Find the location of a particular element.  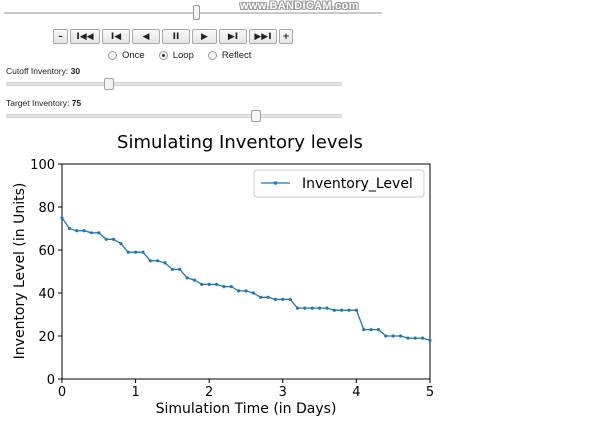

loop-mode-reflect: Reflect is located at coordinates (229, 55).